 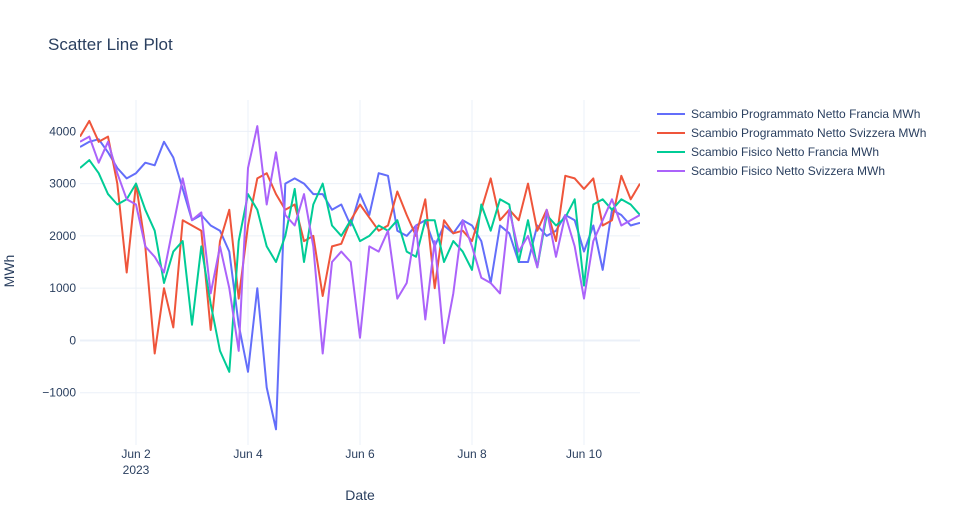 I want to click on x-tick-label: Jun 10, so click(x=584, y=454).